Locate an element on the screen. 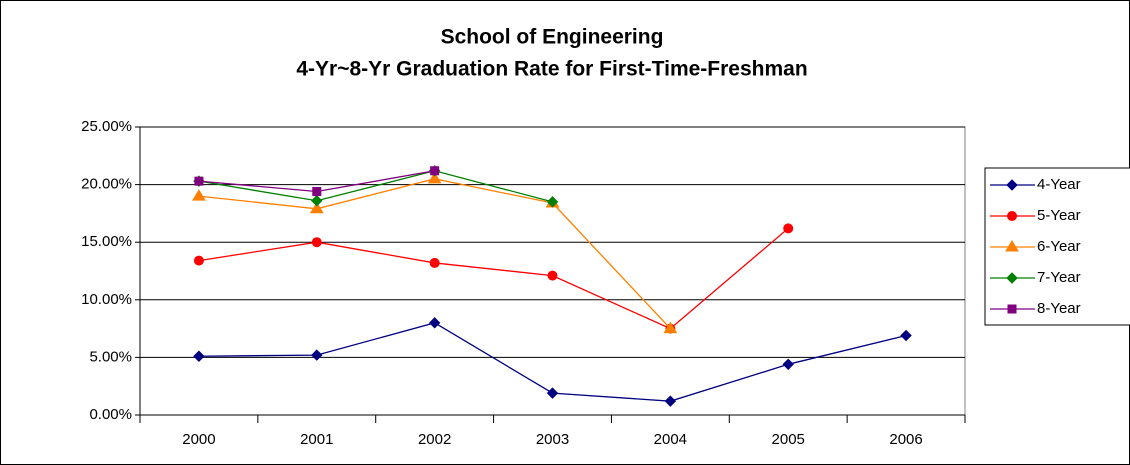  legend-label: 6-Year is located at coordinates (1059, 246).